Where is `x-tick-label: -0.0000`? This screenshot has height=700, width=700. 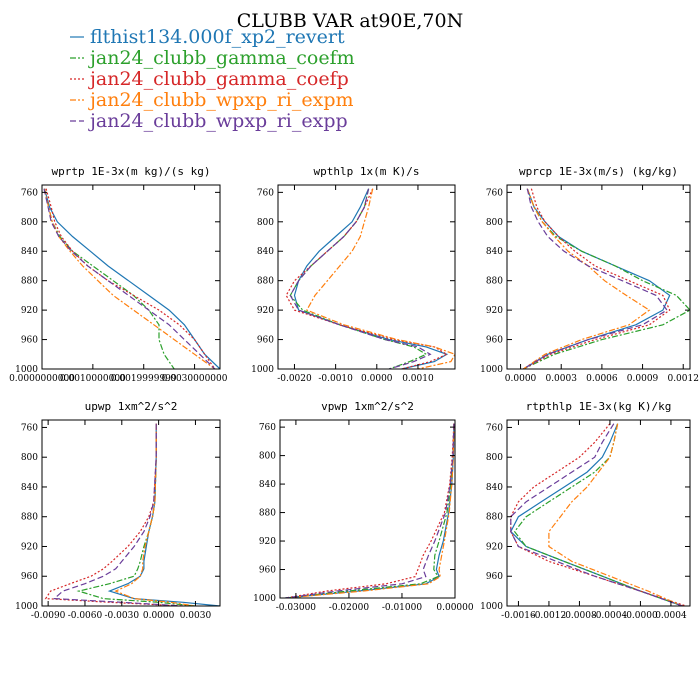 x-tick-label: -0.0000 is located at coordinates (640, 616).